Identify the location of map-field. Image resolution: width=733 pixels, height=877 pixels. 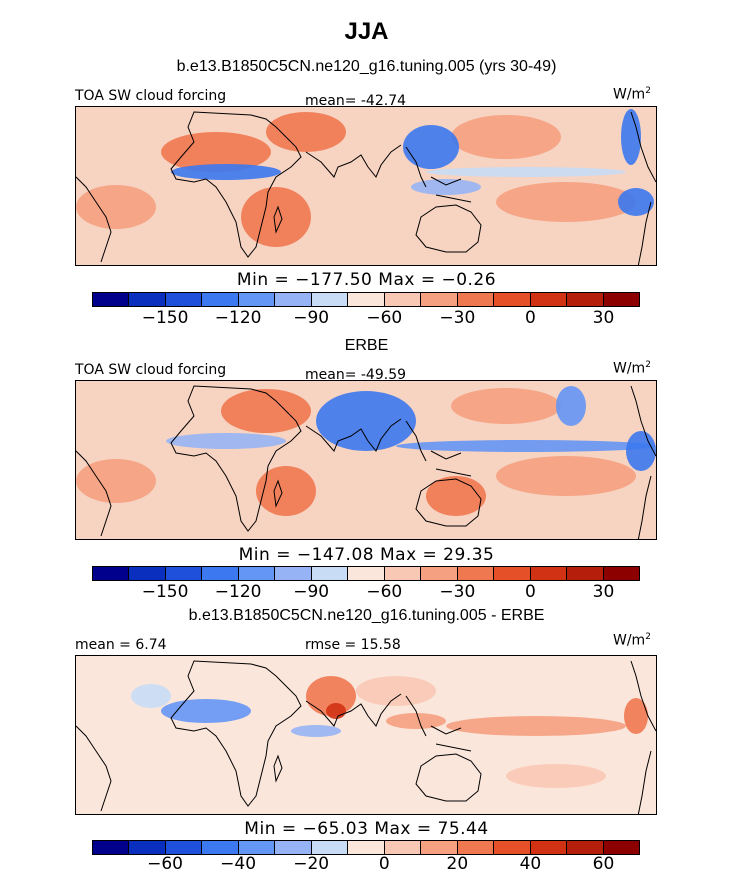
(366, 462).